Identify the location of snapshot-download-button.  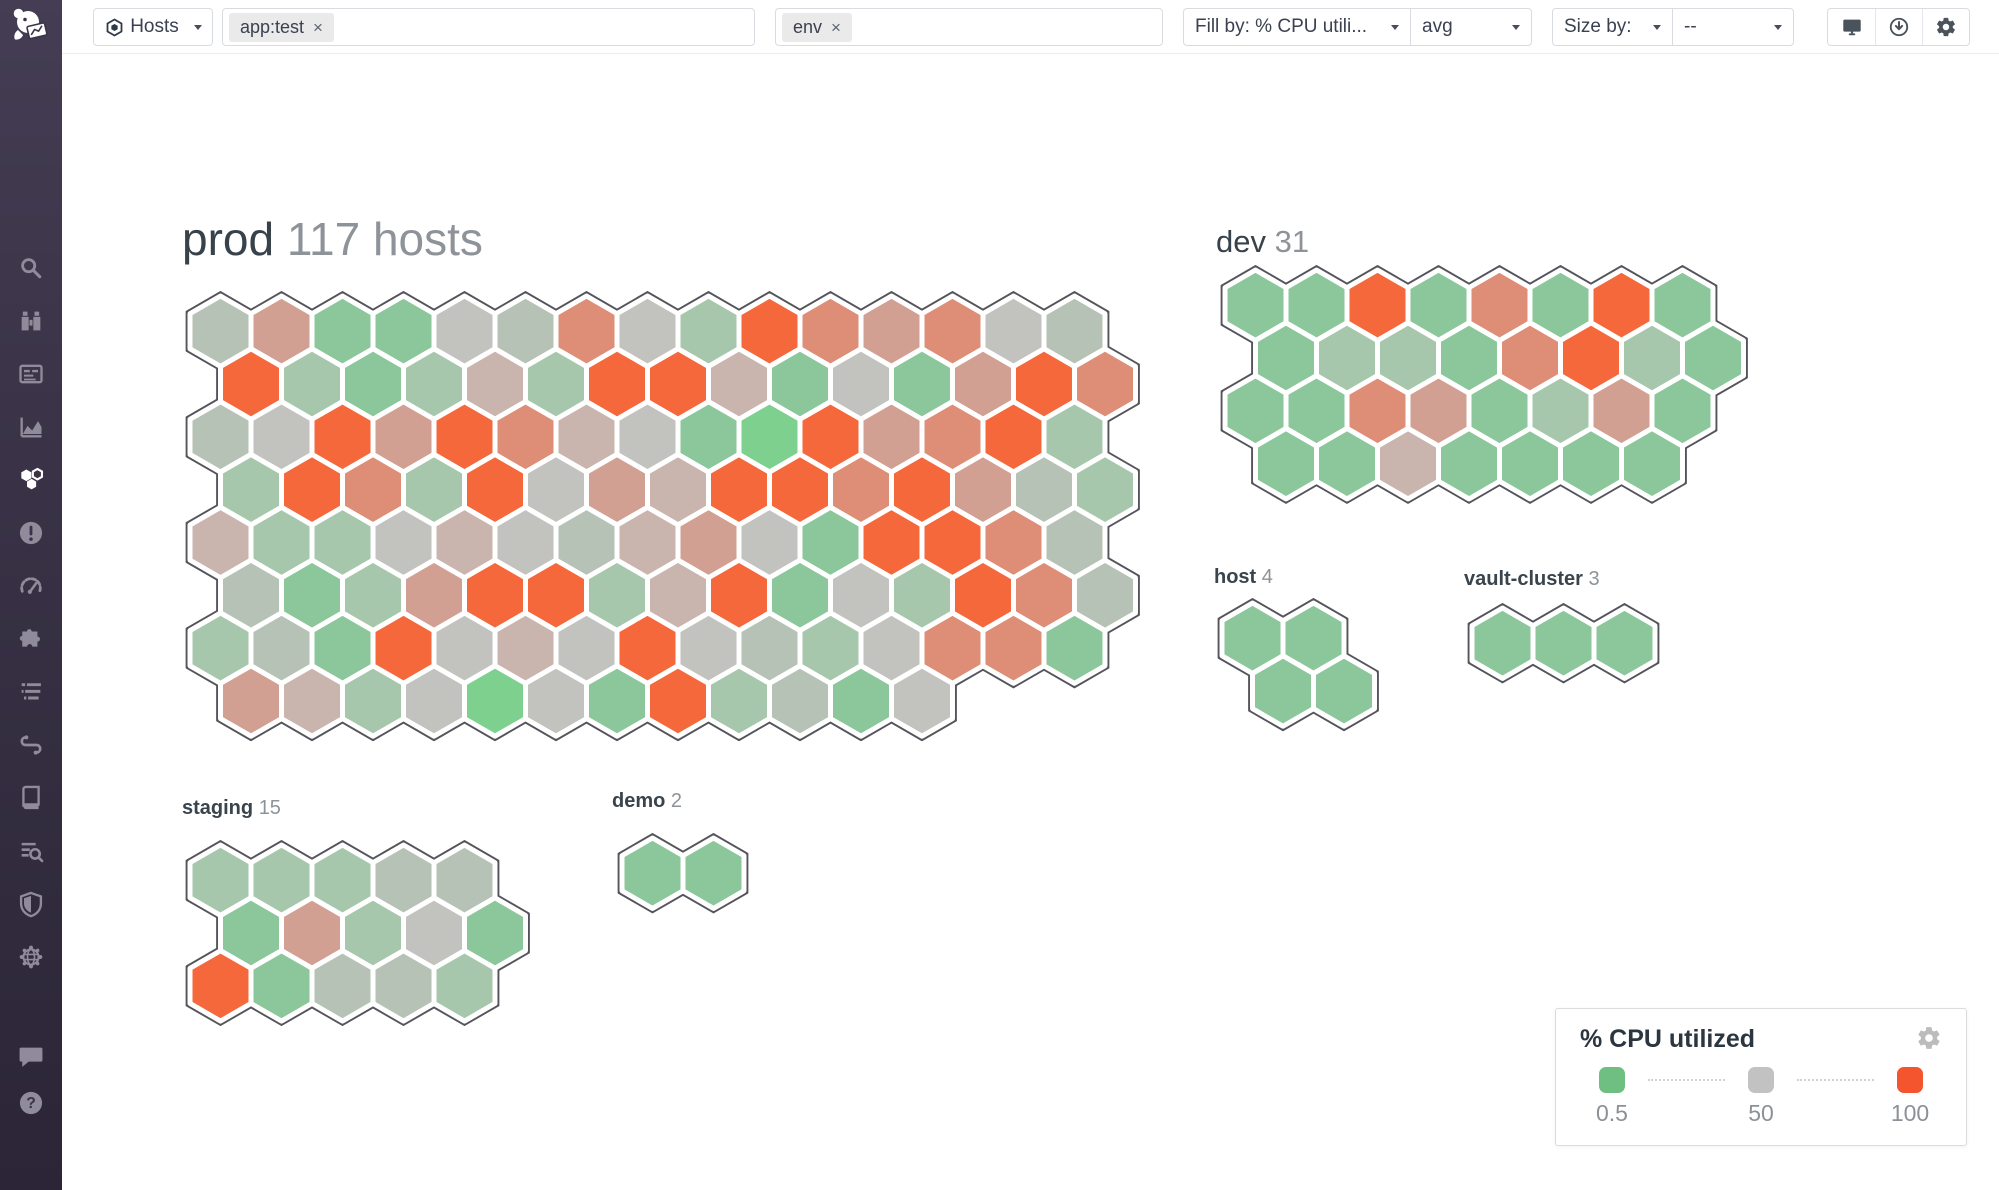
(1898, 27).